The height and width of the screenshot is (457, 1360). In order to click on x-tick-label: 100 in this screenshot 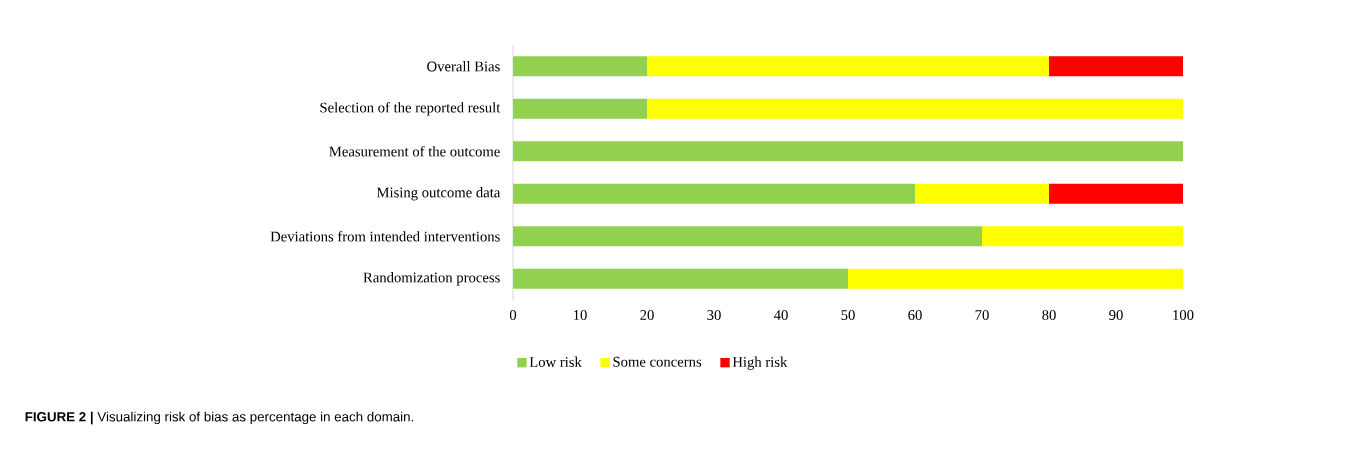, I will do `click(1183, 315)`.